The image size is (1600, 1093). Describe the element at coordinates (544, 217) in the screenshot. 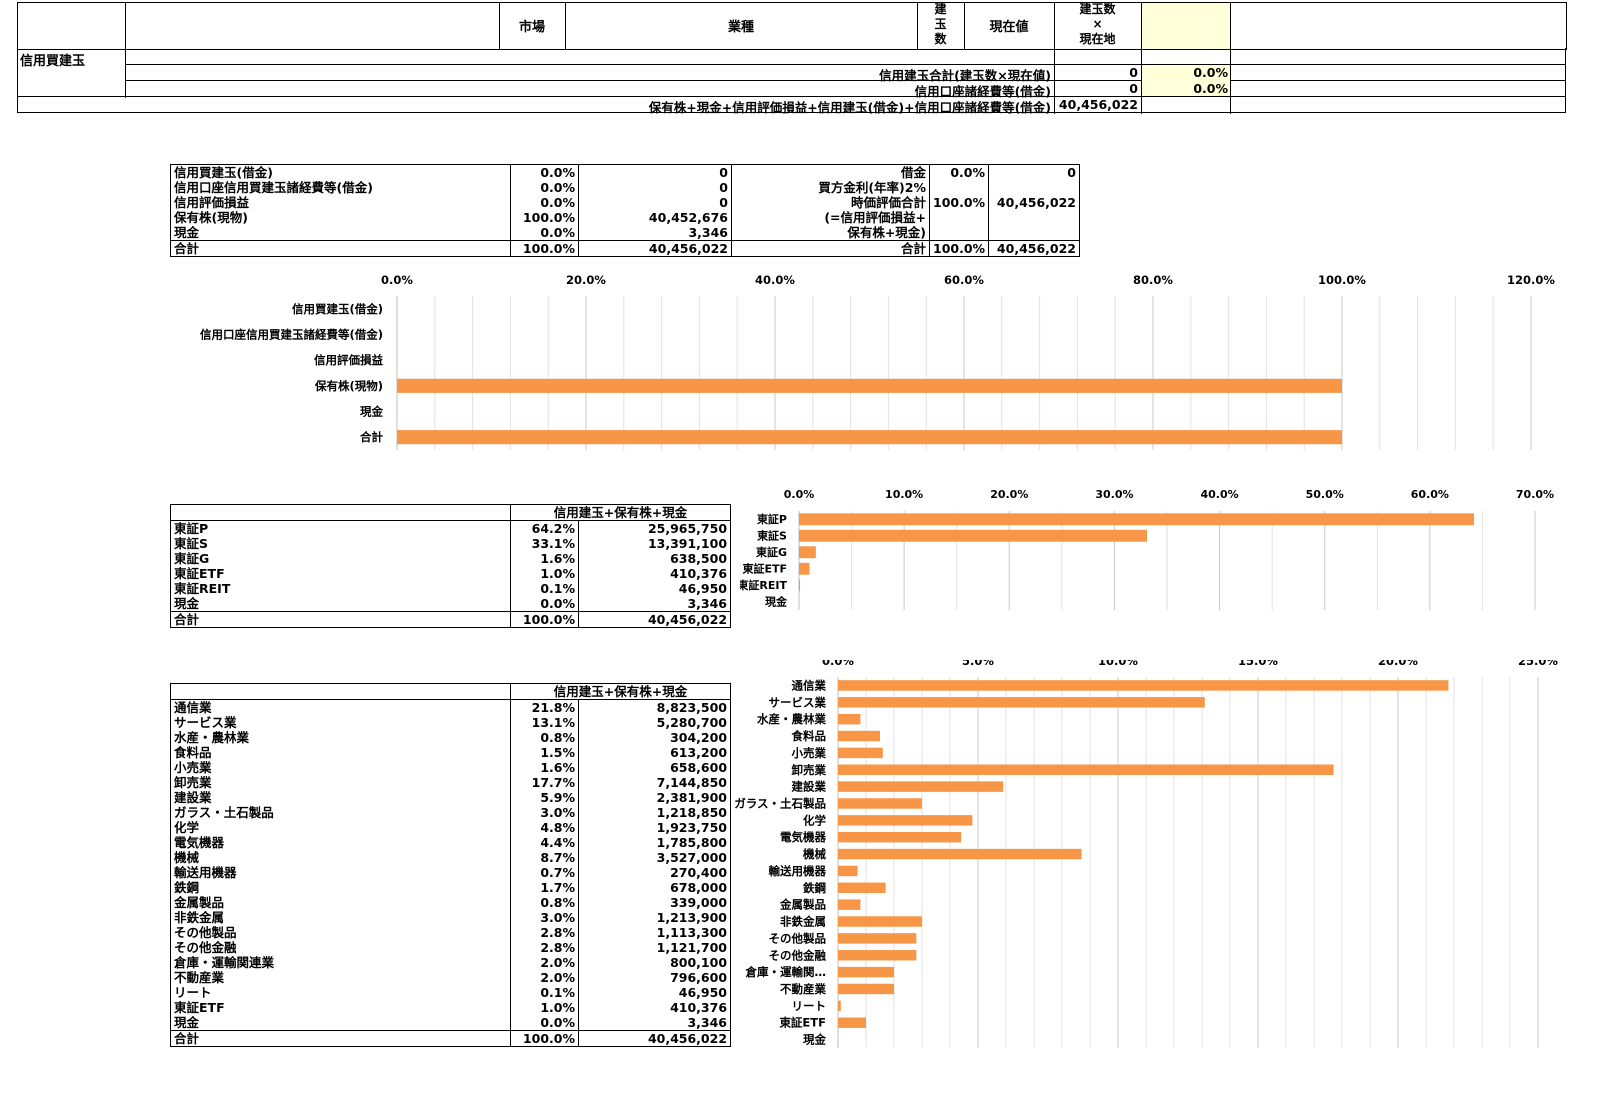

I see `row-pct: 100.0%` at that location.